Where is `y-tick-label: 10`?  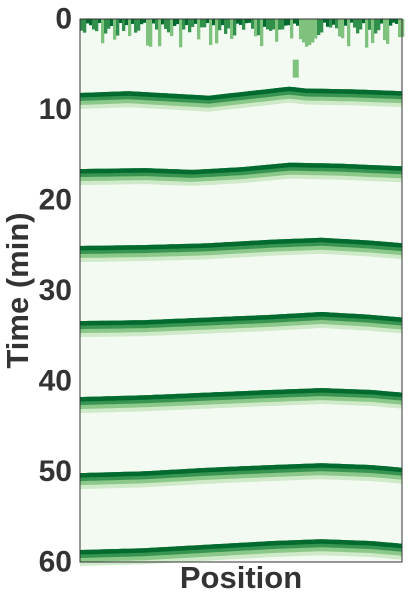
y-tick-label: 10 is located at coordinates (55, 109).